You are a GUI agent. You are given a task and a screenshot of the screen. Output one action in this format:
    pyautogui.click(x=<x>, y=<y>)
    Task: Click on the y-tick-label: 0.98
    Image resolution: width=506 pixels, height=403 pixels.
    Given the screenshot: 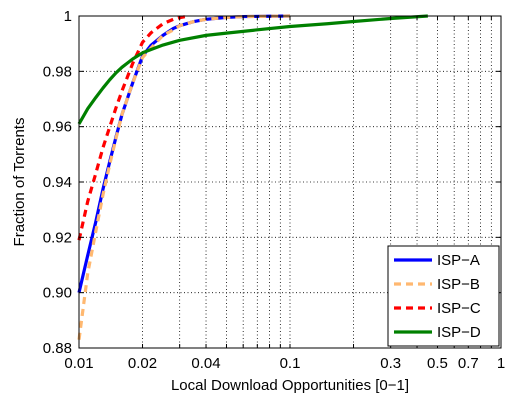 What is the action you would take?
    pyautogui.click(x=57, y=71)
    